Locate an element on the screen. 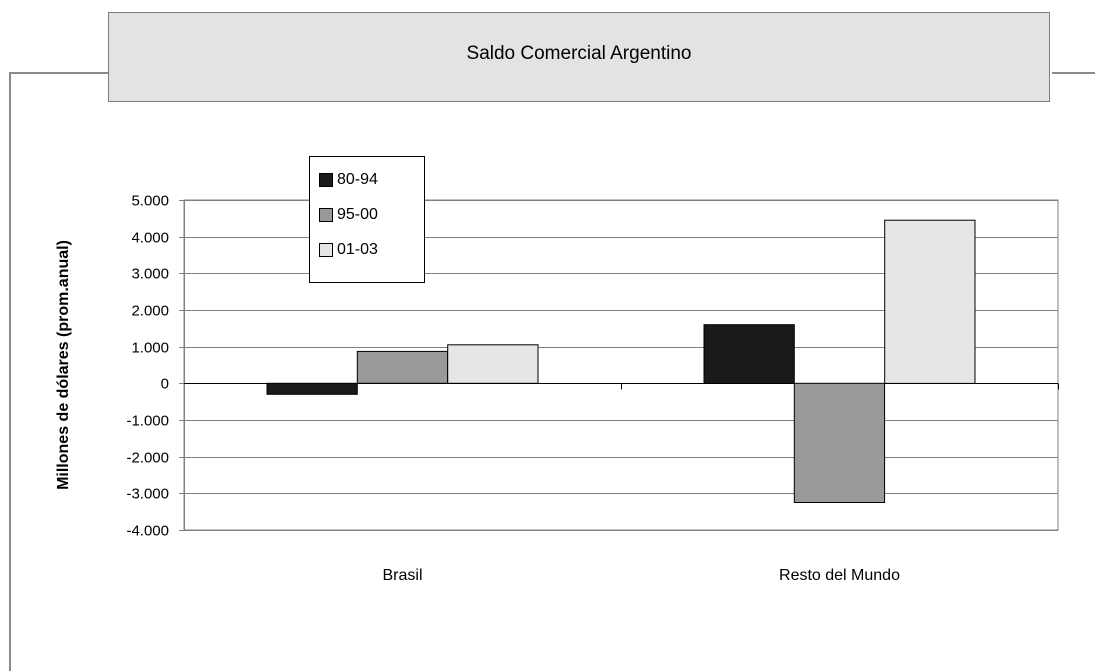 Image resolution: width=1095 pixels, height=671 pixels. legend-item: 01-03 is located at coordinates (348, 250).